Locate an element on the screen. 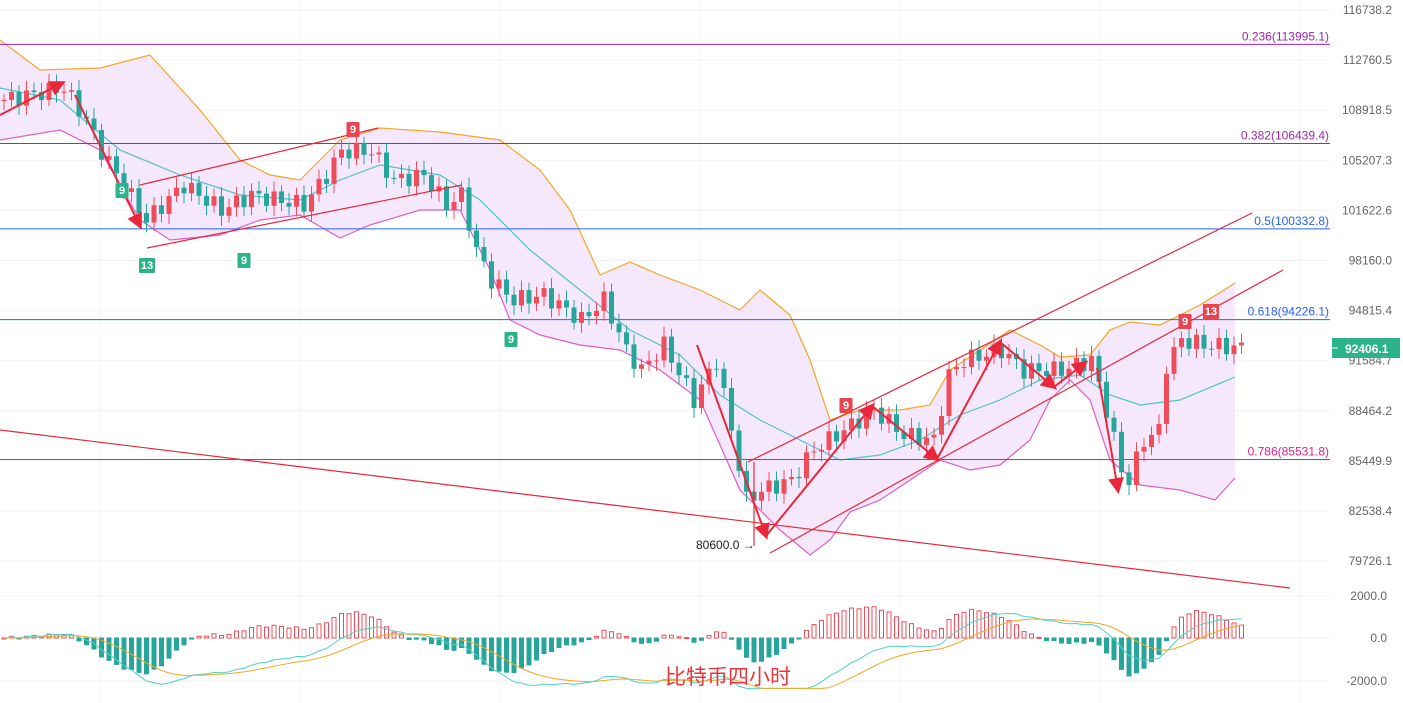  price-tick-label: 98160.0 is located at coordinates (1371, 260).